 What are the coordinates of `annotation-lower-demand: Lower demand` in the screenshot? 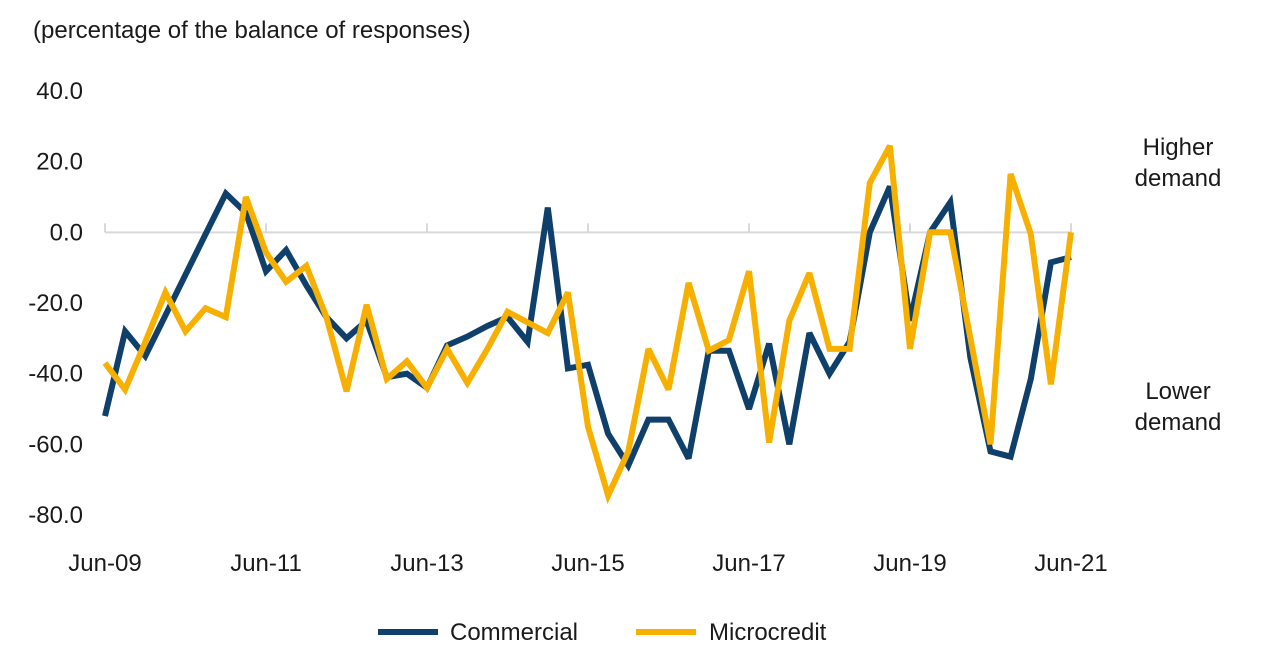 It's located at (1178, 407).